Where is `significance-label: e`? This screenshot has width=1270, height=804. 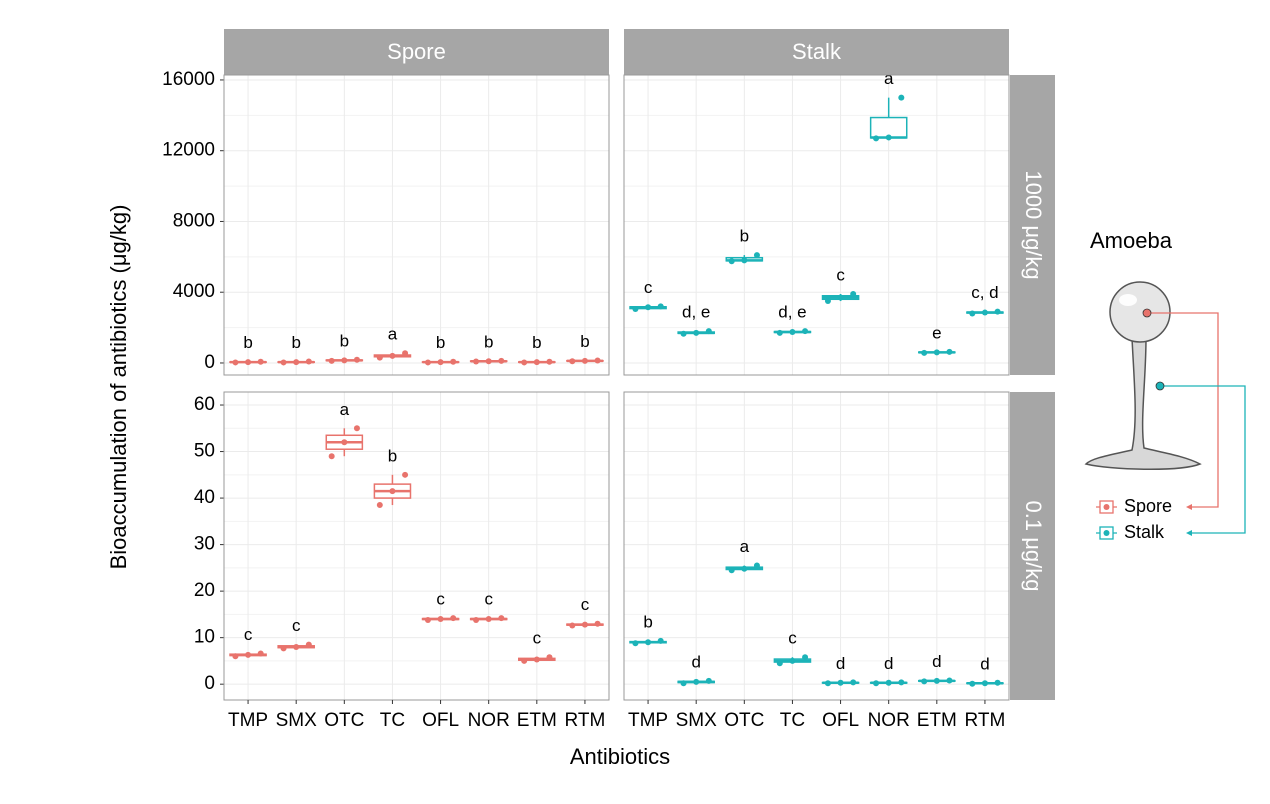
significance-label: e is located at coordinates (936, 332).